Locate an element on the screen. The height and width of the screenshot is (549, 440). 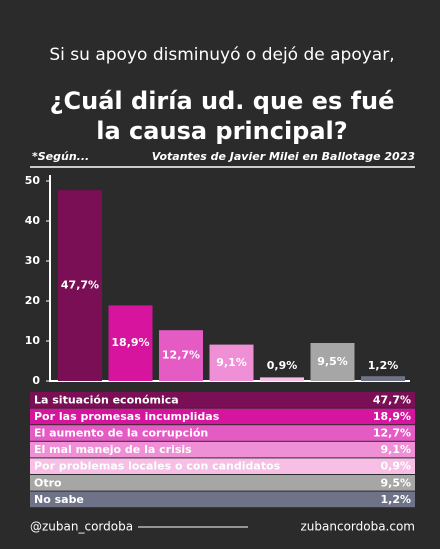
legend-label: Otro is located at coordinates (48, 482).